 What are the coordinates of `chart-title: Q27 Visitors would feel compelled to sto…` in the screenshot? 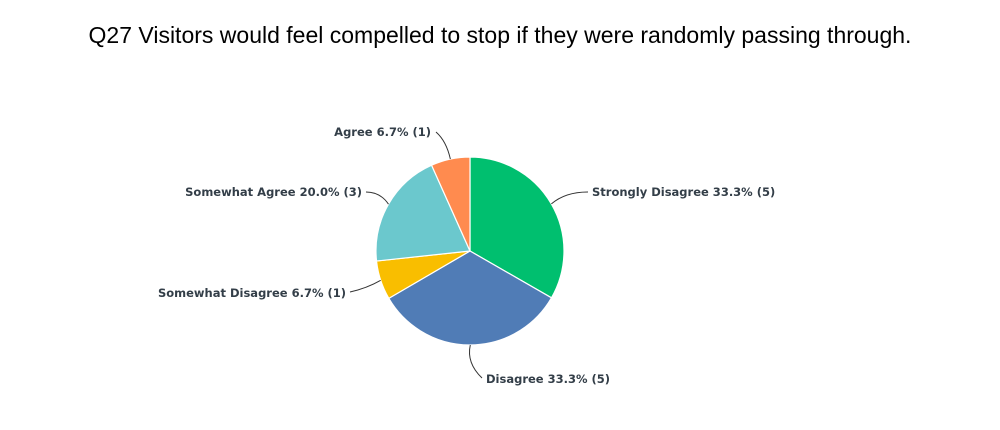 It's located at (500, 35).